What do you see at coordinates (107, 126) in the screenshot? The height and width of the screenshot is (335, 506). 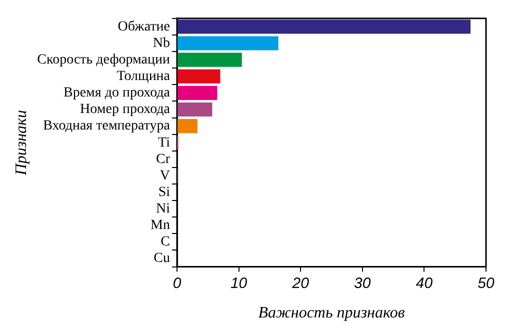 I see `y-tick-label: Входная температура` at bounding box center [107, 126].